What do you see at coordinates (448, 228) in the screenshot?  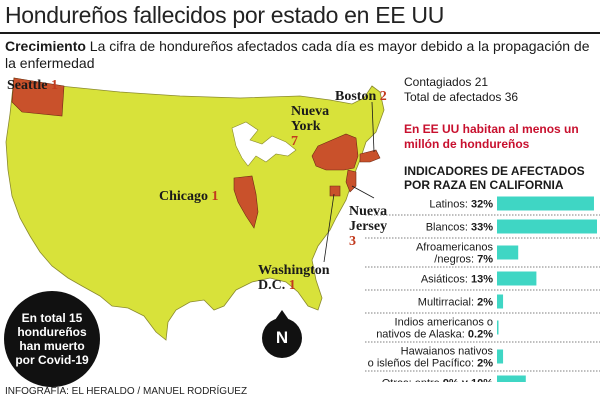 I see `bar-label-seg-1.0: Blancos:` at bounding box center [448, 228].